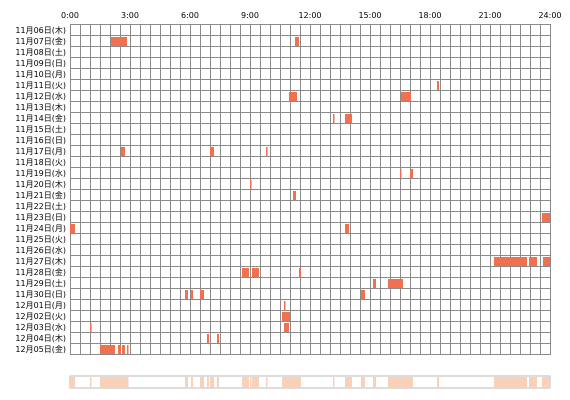  What do you see at coordinates (250, 15) in the screenshot?
I see `x-tick-label: 9:00` at bounding box center [250, 15].